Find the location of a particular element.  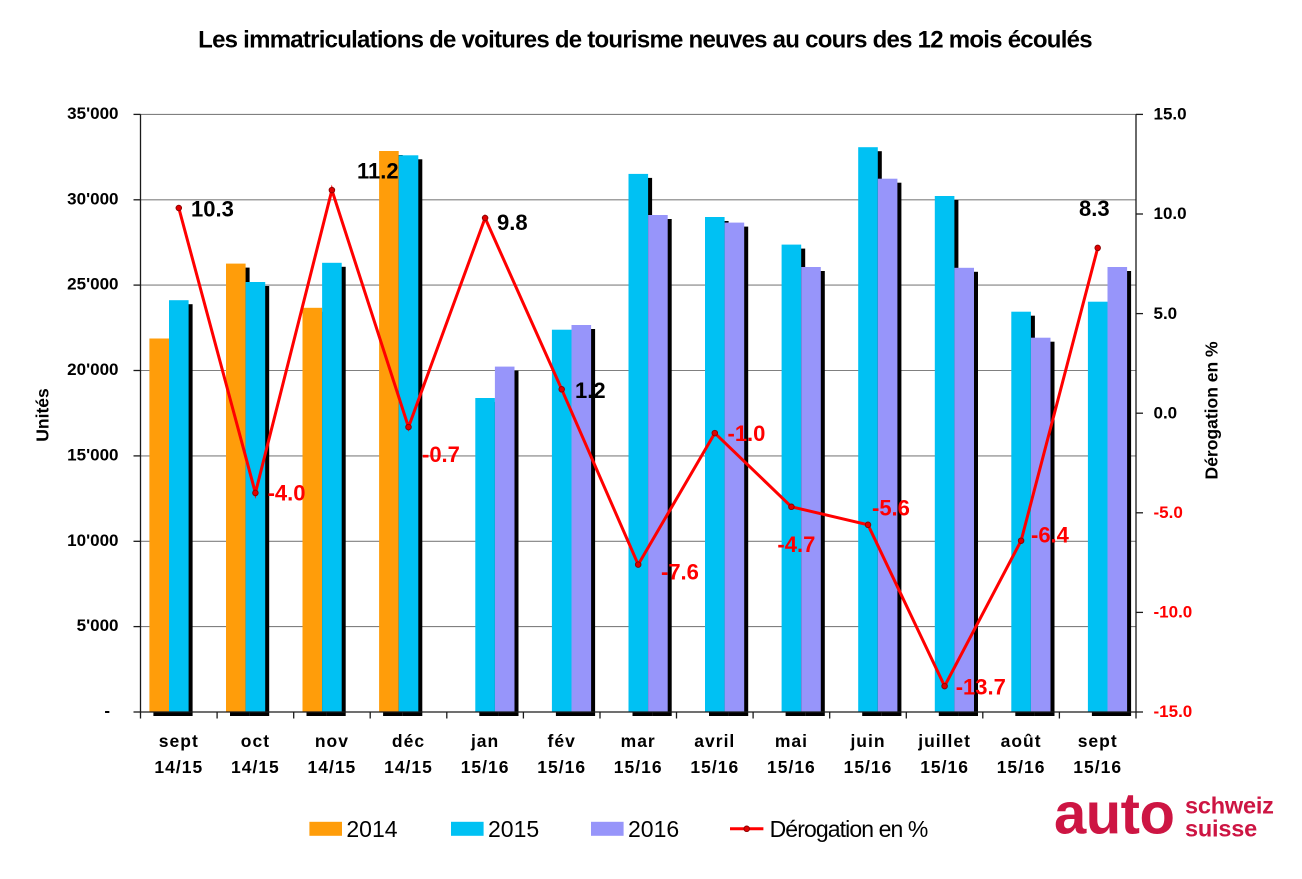

svg-text: -10.0 is located at coordinates (1173, 612).